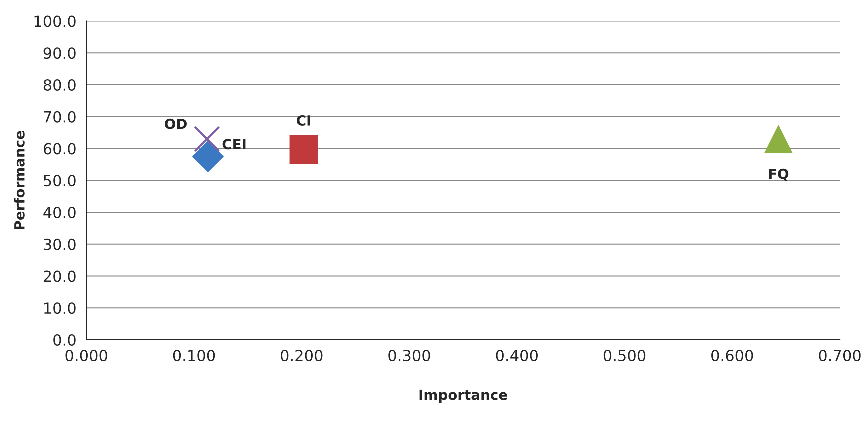 Image resolution: width=866 pixels, height=425 pixels. I want to click on series-label: OD, so click(176, 124).